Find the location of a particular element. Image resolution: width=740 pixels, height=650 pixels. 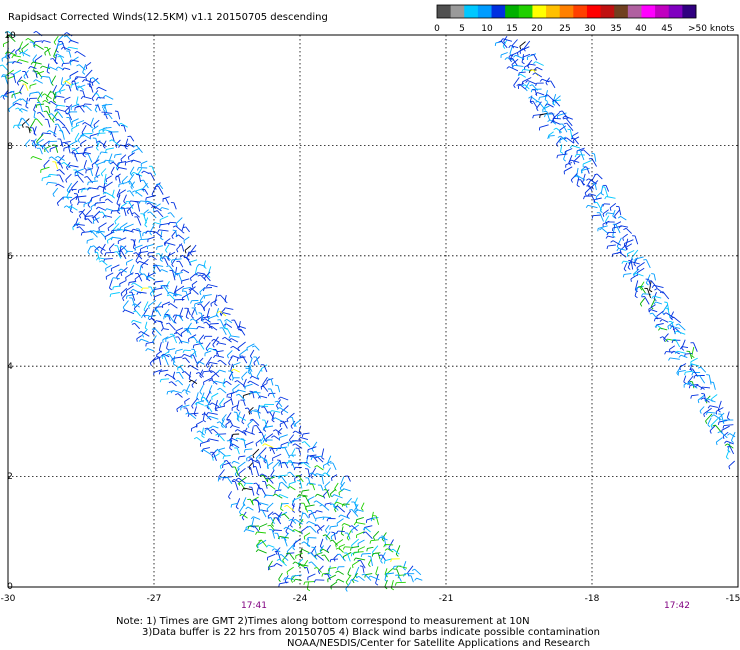

x-tick-label: -18 is located at coordinates (592, 599).